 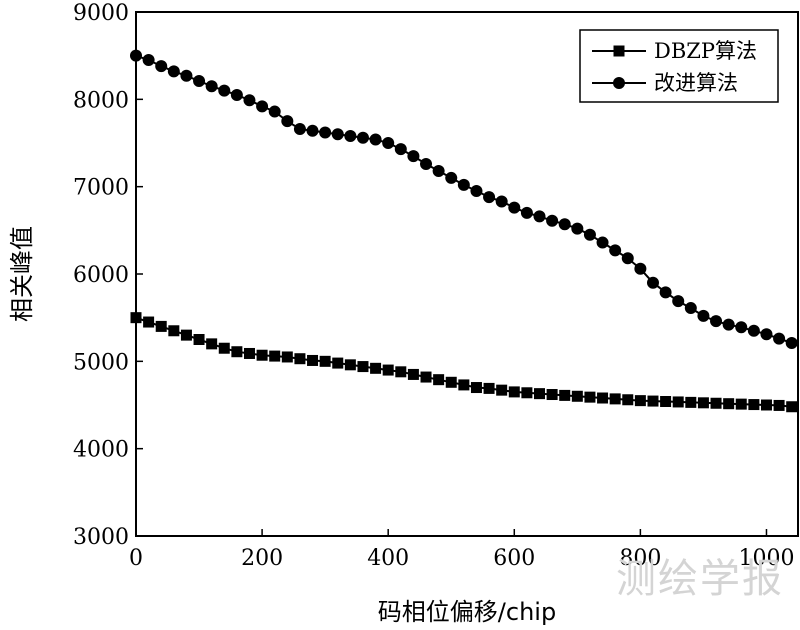 What do you see at coordinates (101, 450) in the screenshot?
I see `y-tick-label: 4000` at bounding box center [101, 450].